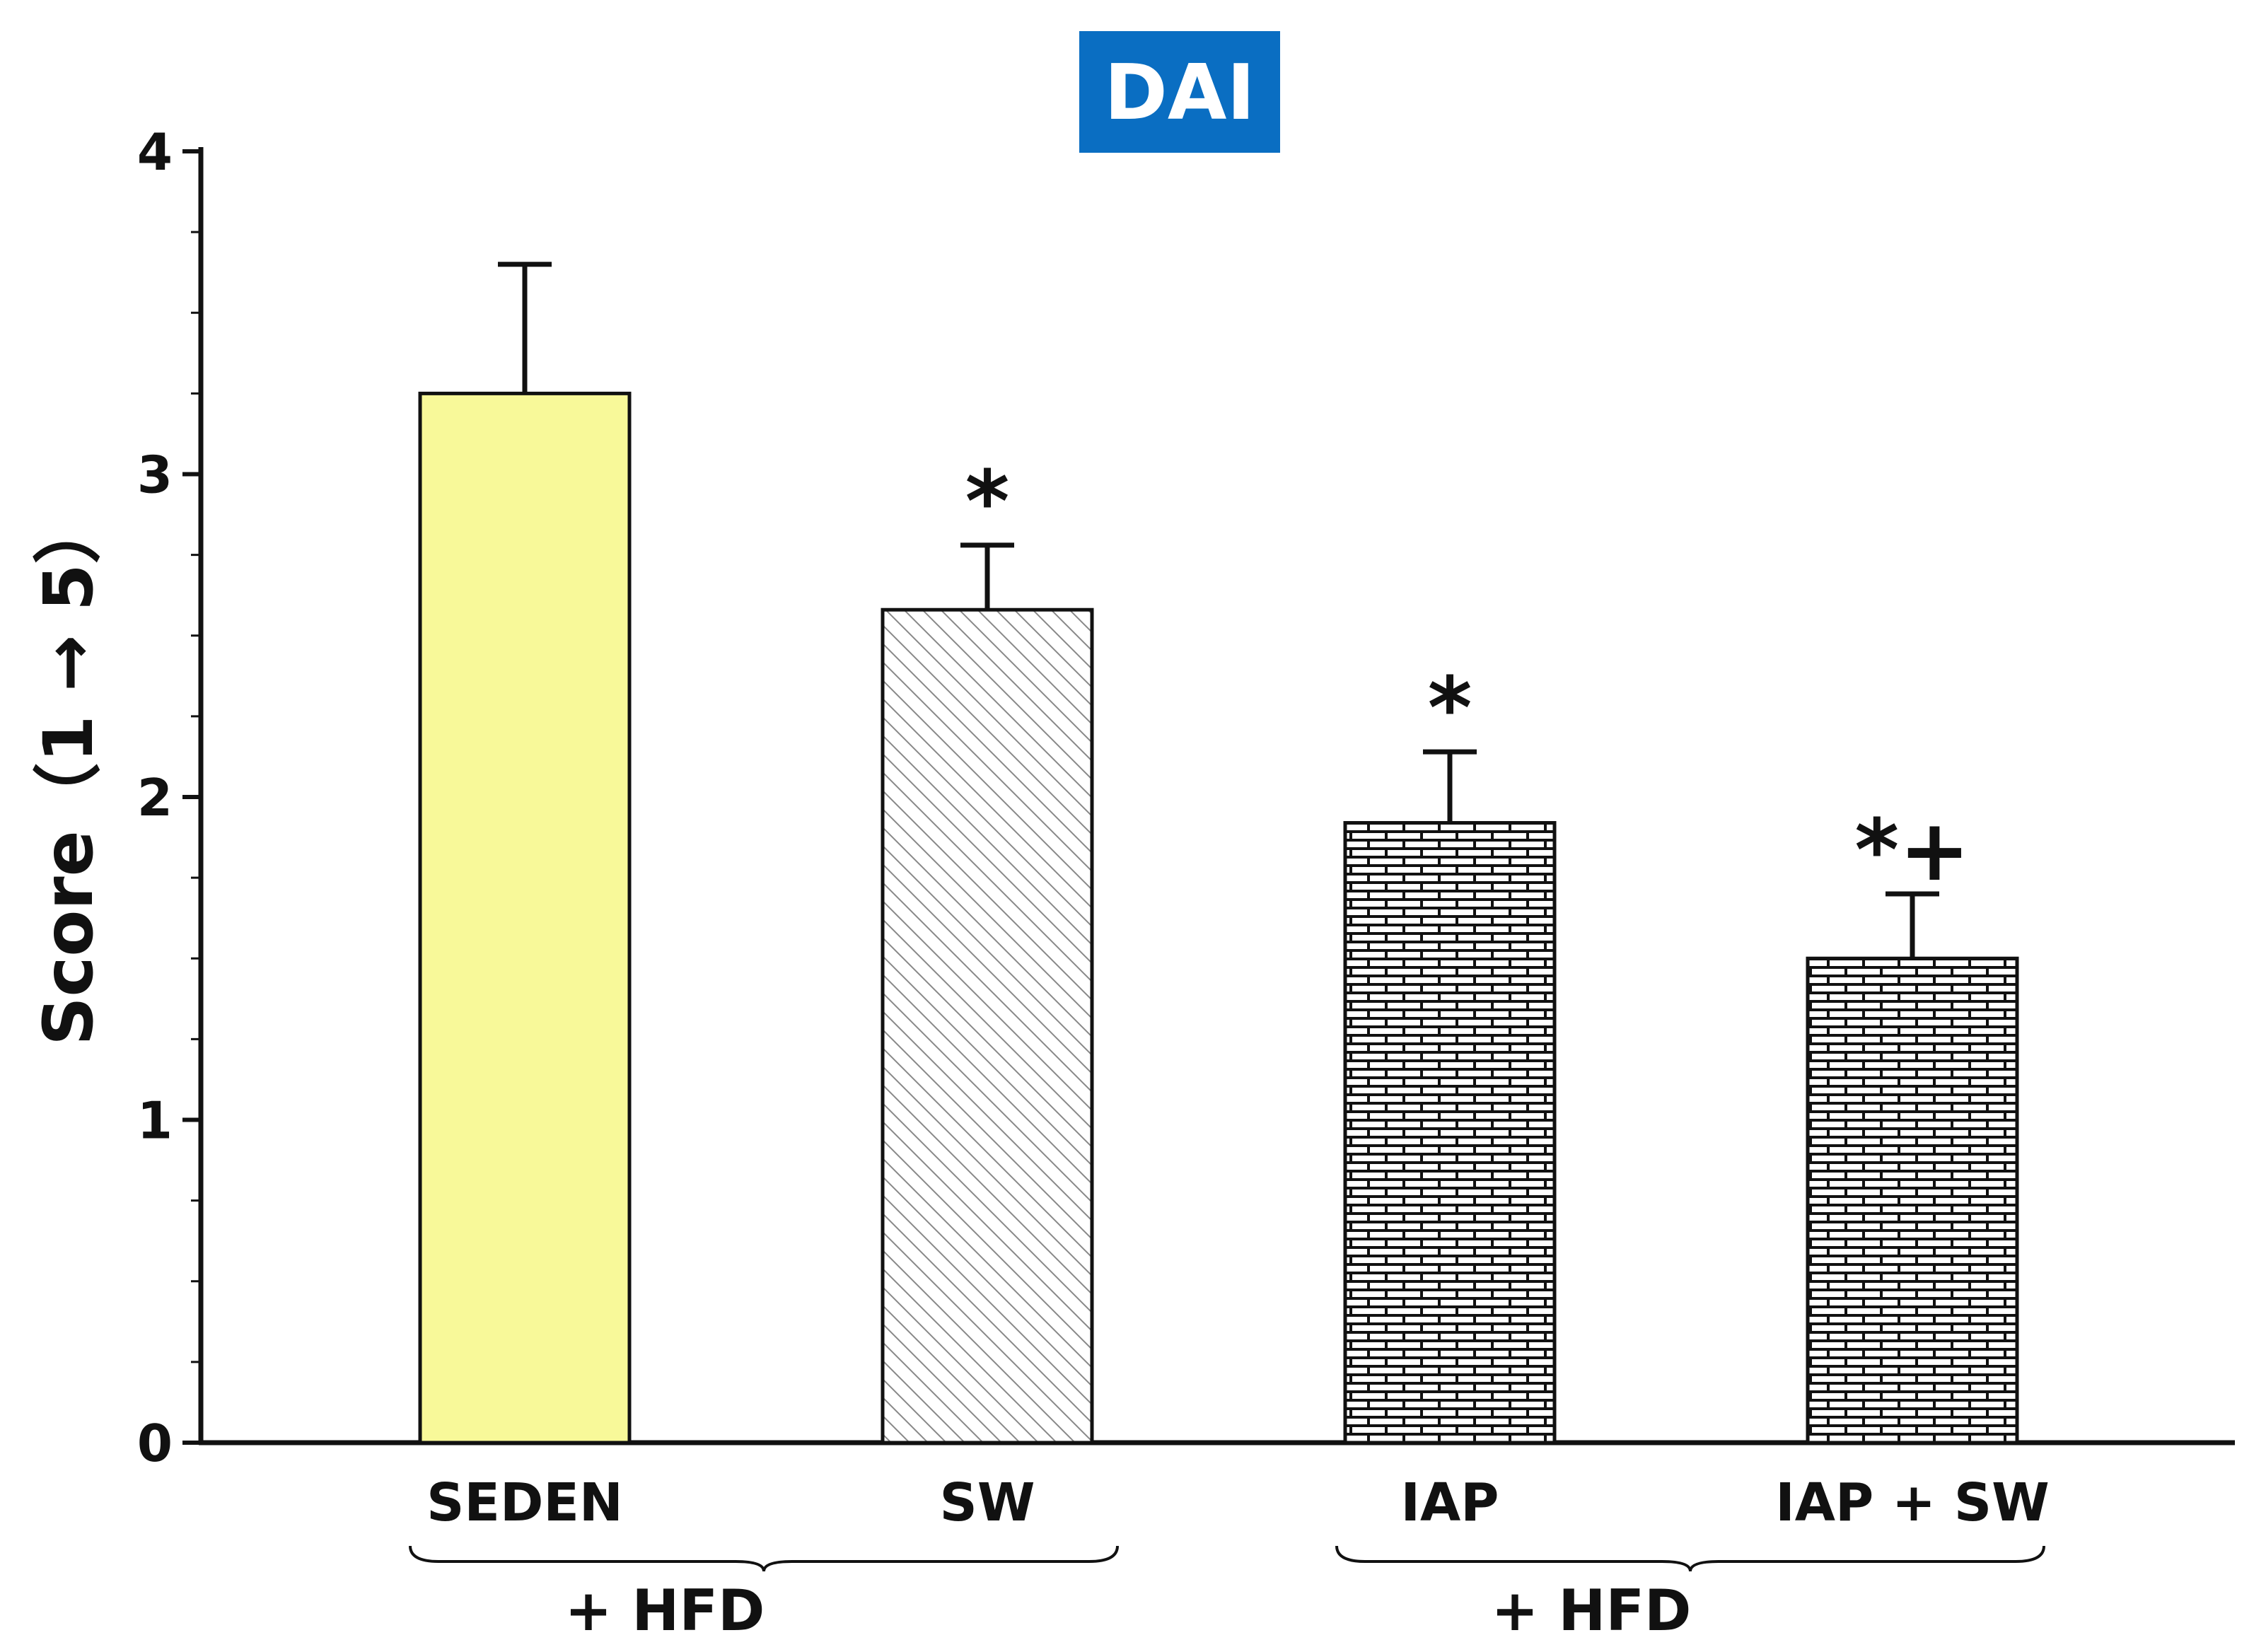 The width and height of the screenshot is (2266, 1652). What do you see at coordinates (1912, 1502) in the screenshot?
I see `x-tick-label: IAP + SW` at bounding box center [1912, 1502].